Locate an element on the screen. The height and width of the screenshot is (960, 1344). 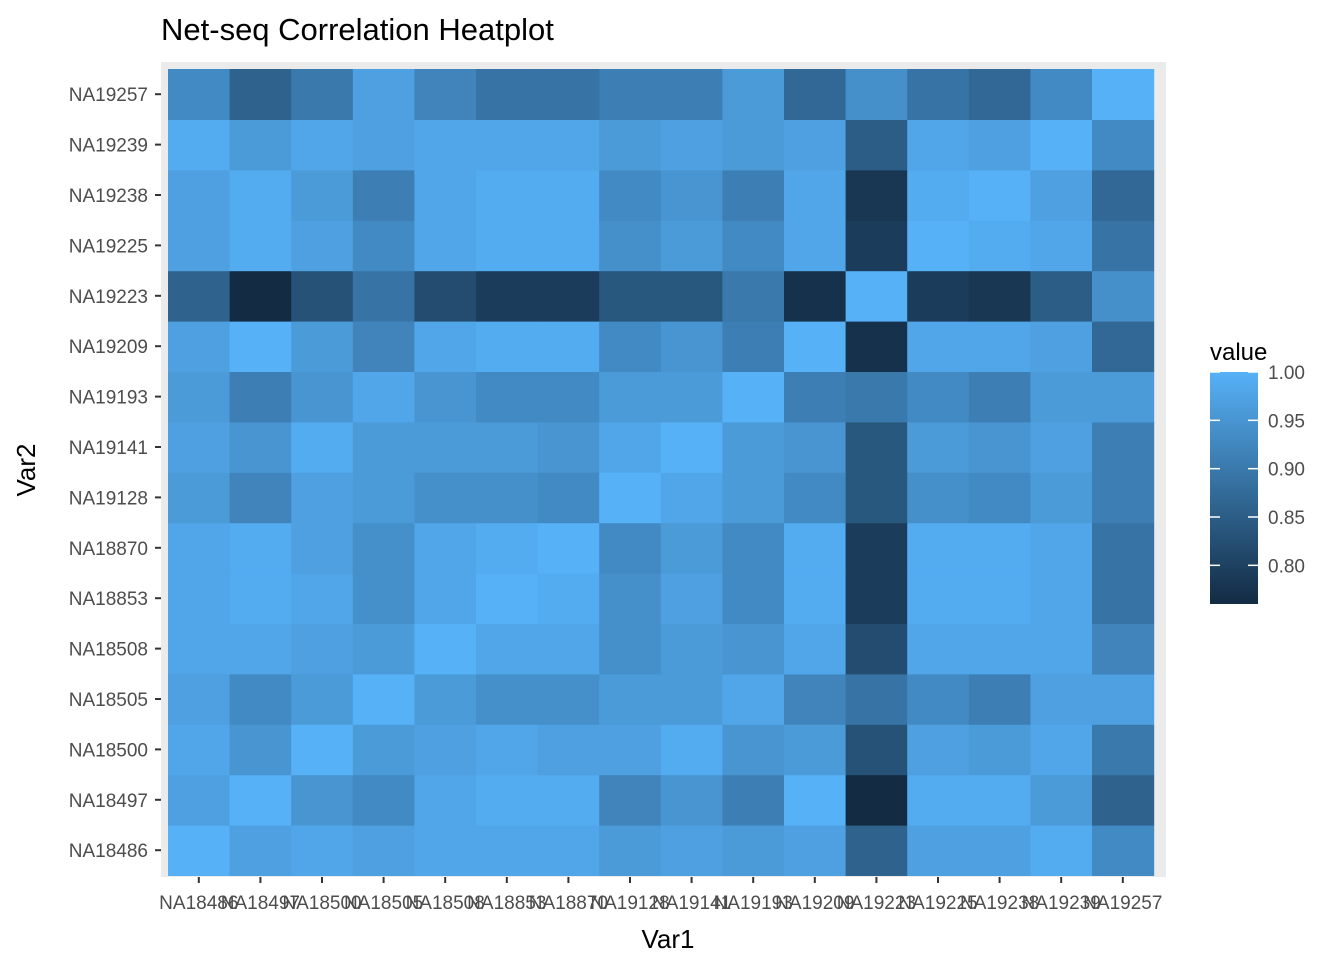
cell-NA19225-NA18505 is located at coordinates (938, 699).